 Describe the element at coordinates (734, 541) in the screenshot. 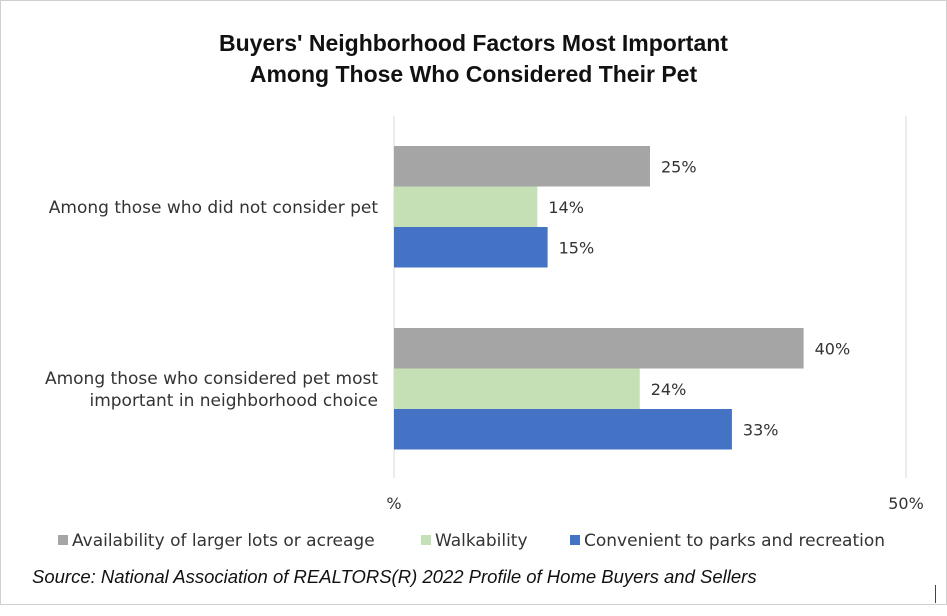

I see `legend-label: Convenient to parks and recreation` at that location.